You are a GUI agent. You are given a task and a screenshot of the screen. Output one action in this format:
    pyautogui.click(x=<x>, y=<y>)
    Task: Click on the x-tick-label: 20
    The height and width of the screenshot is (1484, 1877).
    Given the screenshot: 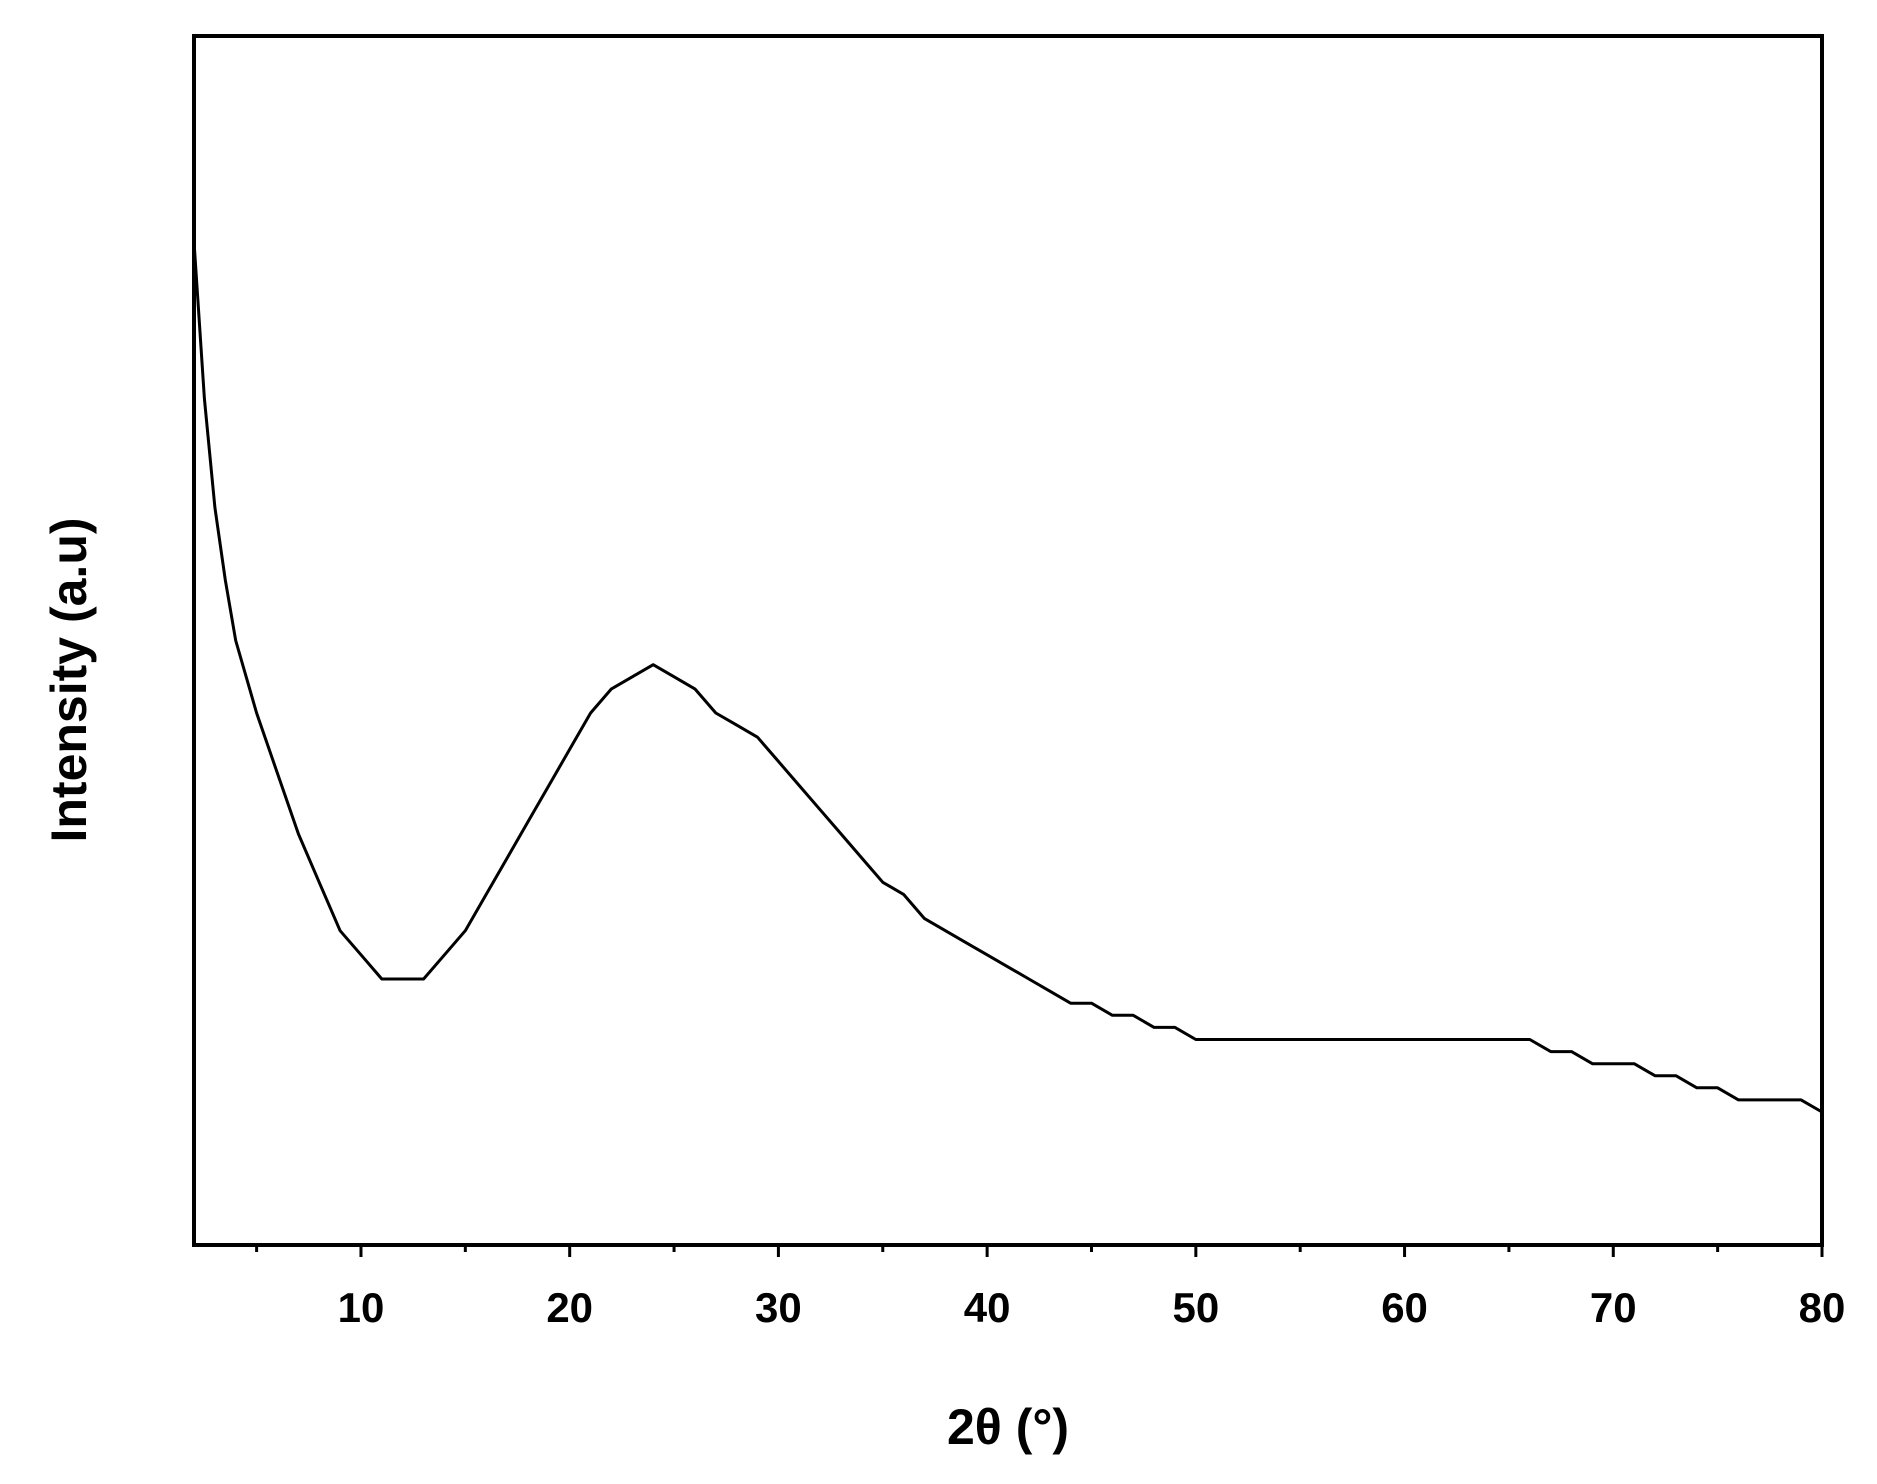 What is the action you would take?
    pyautogui.click(x=569, y=1307)
    